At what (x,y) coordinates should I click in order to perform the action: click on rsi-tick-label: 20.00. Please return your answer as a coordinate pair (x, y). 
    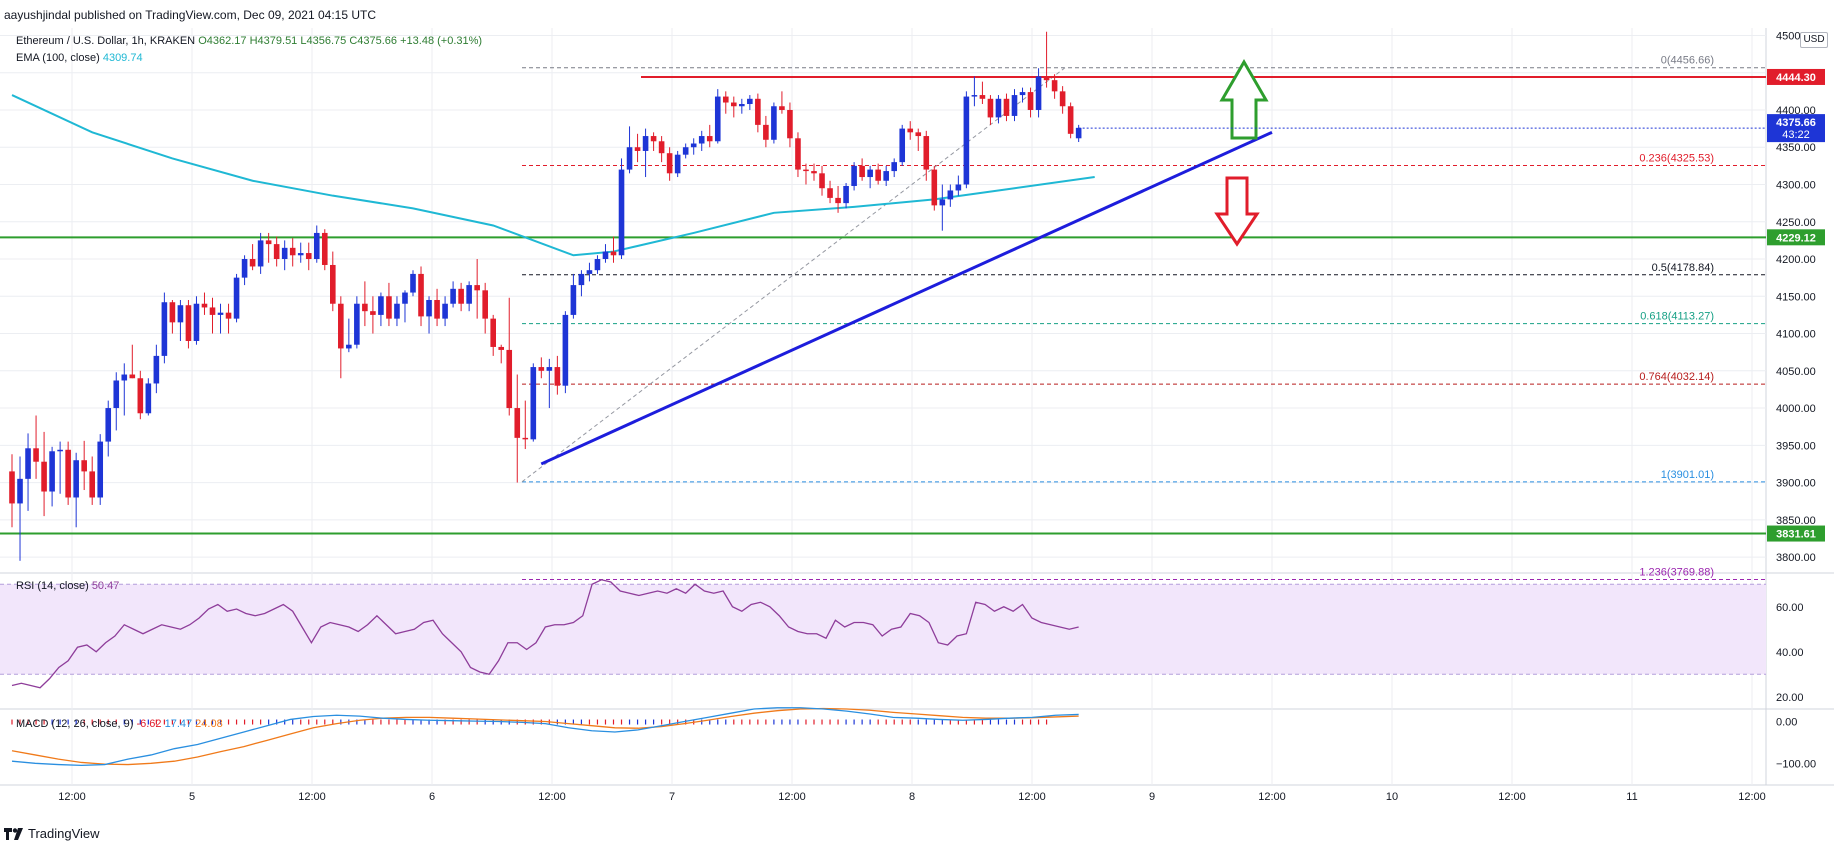
    Looking at the image, I should click on (1790, 698).